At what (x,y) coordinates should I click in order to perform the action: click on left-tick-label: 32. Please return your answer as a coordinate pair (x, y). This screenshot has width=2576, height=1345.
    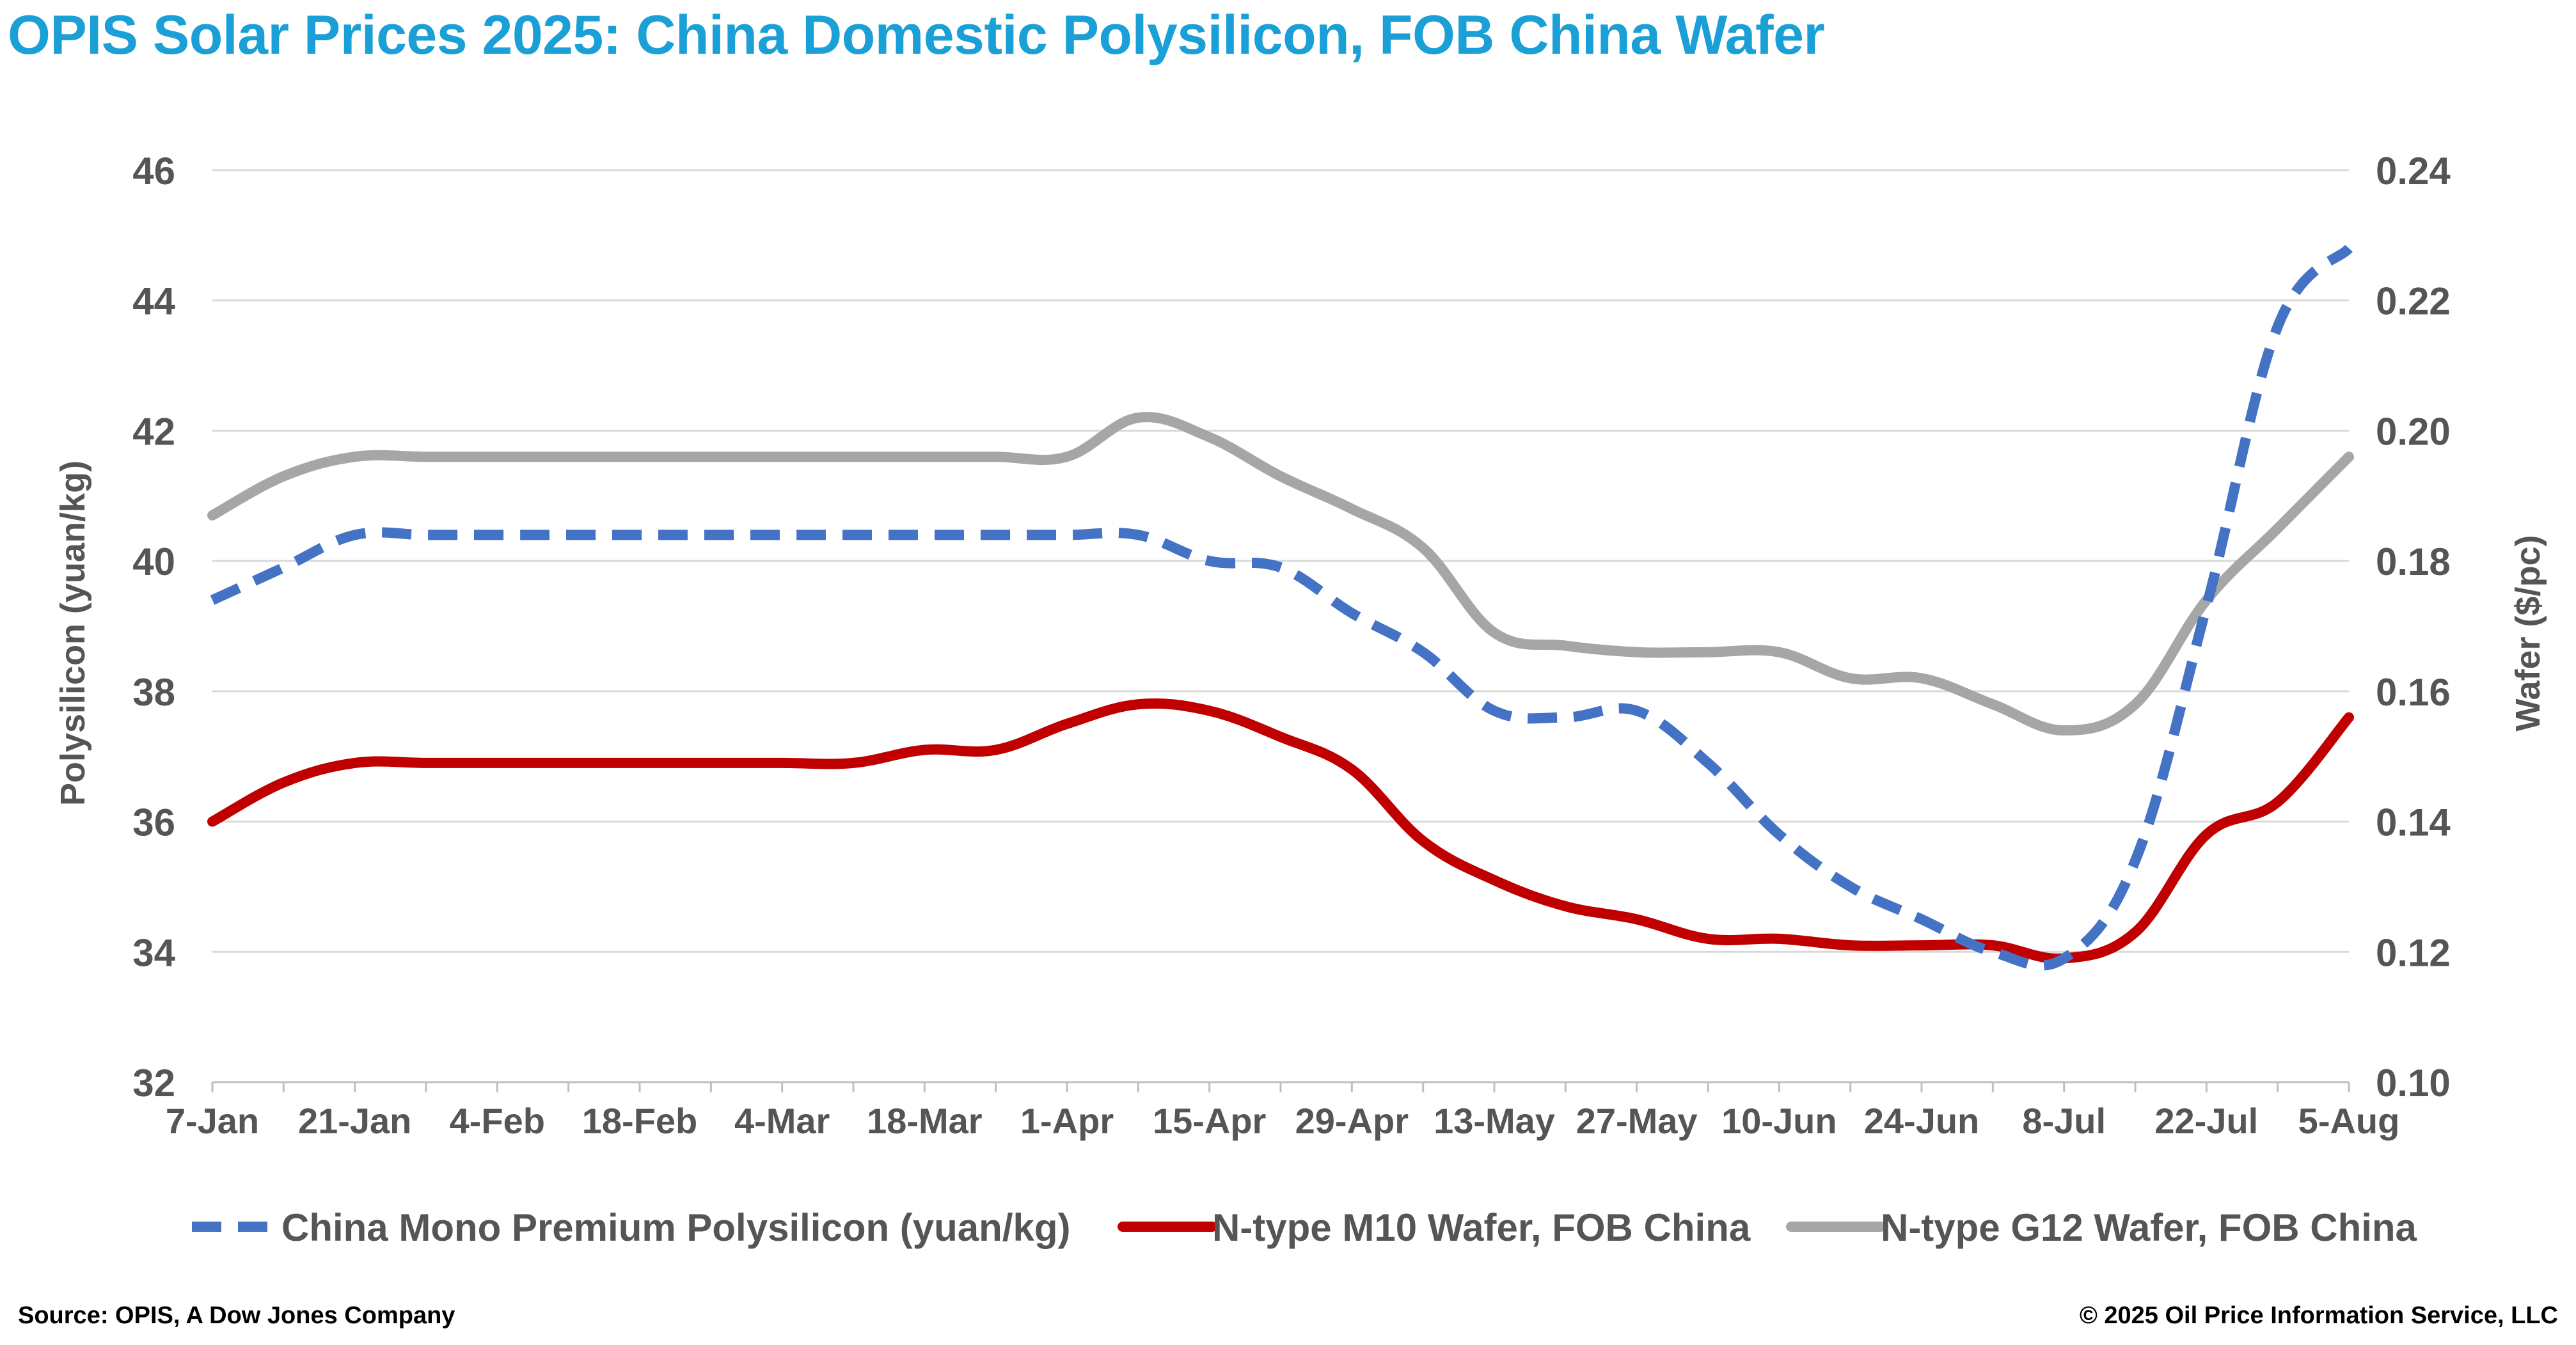
    Looking at the image, I should click on (153, 1083).